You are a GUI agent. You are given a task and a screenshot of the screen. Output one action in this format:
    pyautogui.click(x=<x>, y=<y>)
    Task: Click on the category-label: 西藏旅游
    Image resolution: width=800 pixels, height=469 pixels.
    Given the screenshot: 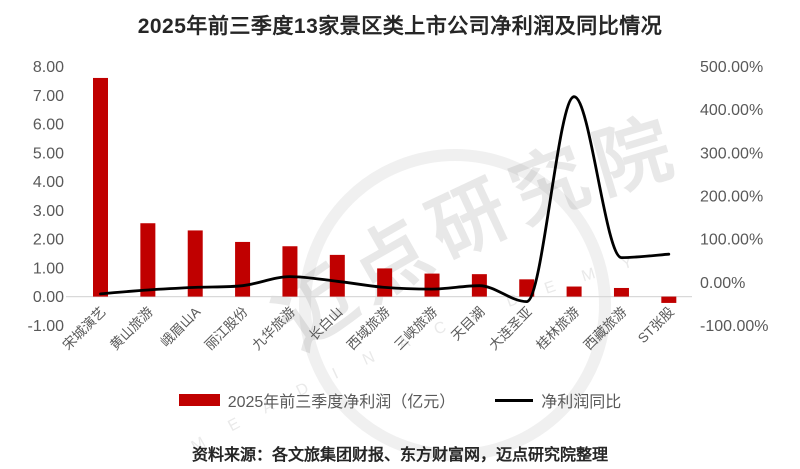 What is the action you would take?
    pyautogui.click(x=605, y=328)
    